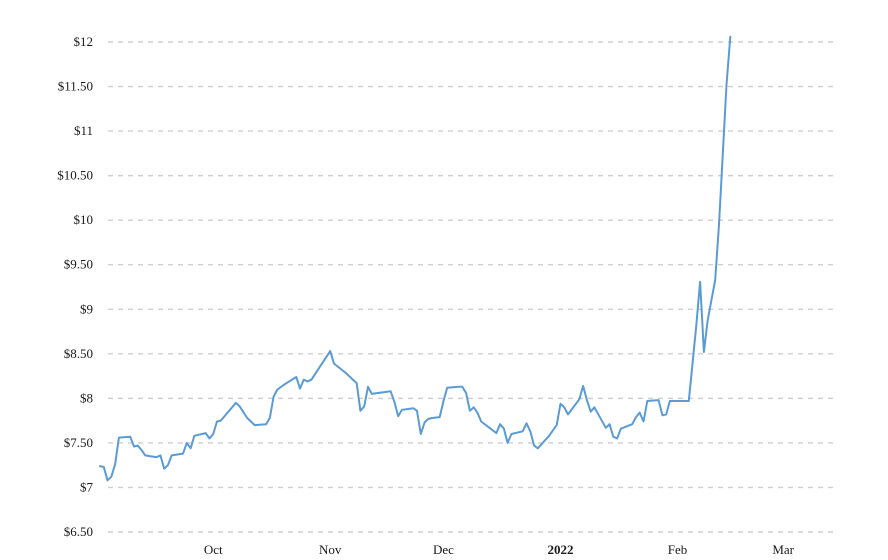  Describe the element at coordinates (87, 486) in the screenshot. I see `y-tick-label: $7` at that location.